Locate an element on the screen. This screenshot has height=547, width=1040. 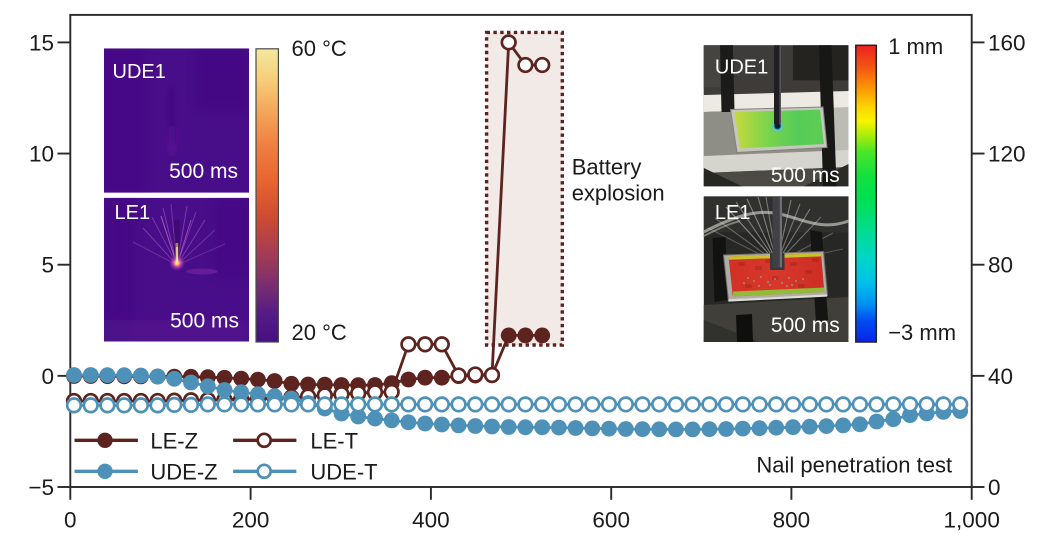
svg-text: 120 is located at coordinates (1007, 153).